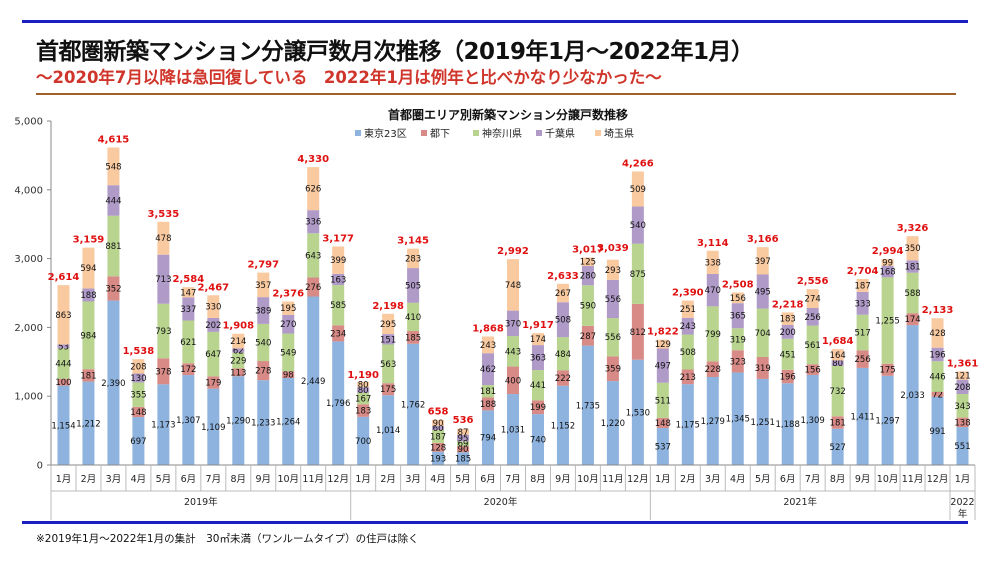 Image resolution: width=1000 pixels, height=565 pixels. What do you see at coordinates (560, 133) in the screenshot?
I see `legend-label-chiba: 千葉県` at bounding box center [560, 133].